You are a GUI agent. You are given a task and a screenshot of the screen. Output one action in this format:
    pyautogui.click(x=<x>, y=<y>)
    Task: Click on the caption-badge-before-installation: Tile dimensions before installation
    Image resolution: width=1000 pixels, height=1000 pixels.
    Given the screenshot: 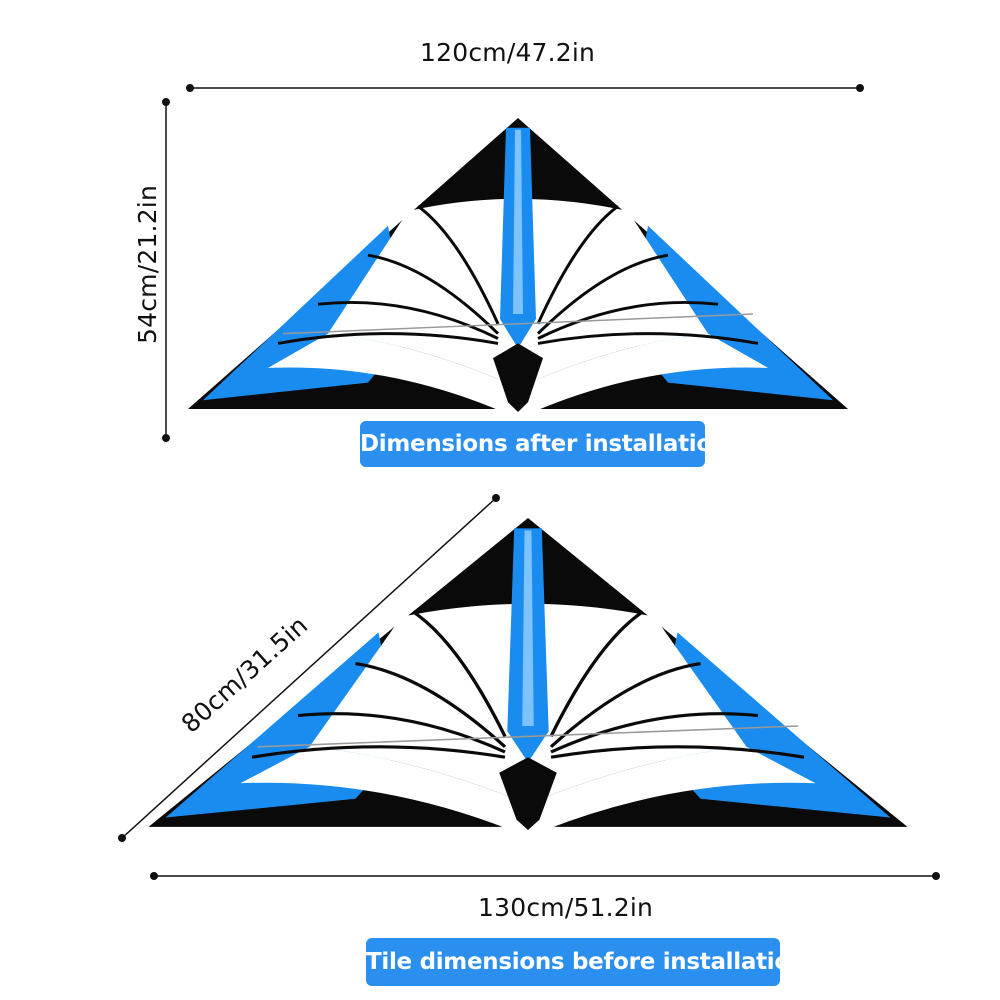 What is the action you would take?
    pyautogui.click(x=586, y=962)
    